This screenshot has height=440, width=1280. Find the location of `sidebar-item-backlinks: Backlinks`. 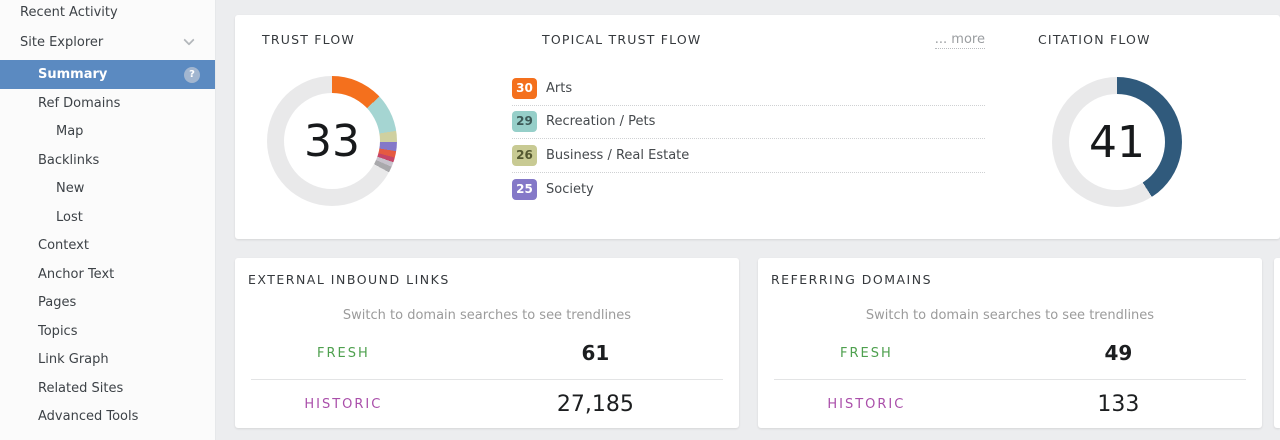

sidebar-item-backlinks: Backlinks is located at coordinates (107, 160).